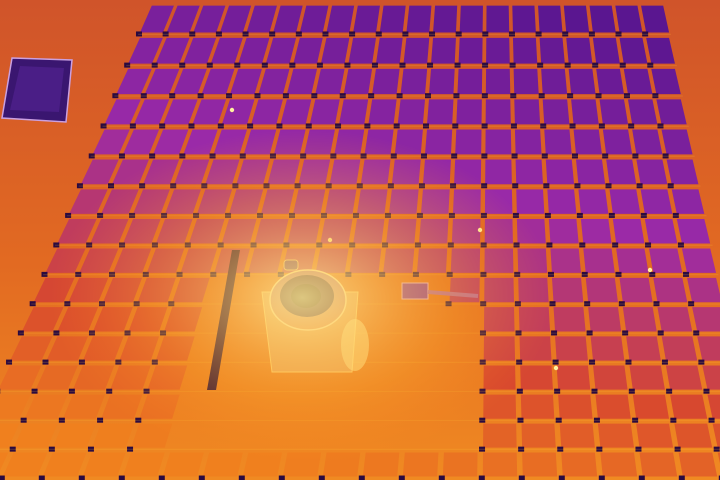 Image resolution: width=720 pixels, height=480 pixels. I want to click on conduit-box, so click(415, 291).